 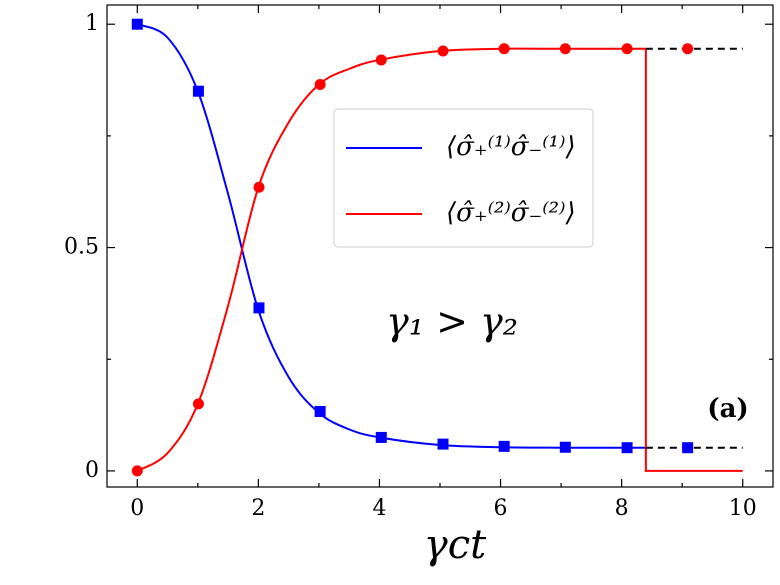 What do you see at coordinates (693, 260) in the screenshot?
I see `series-line` at bounding box center [693, 260].